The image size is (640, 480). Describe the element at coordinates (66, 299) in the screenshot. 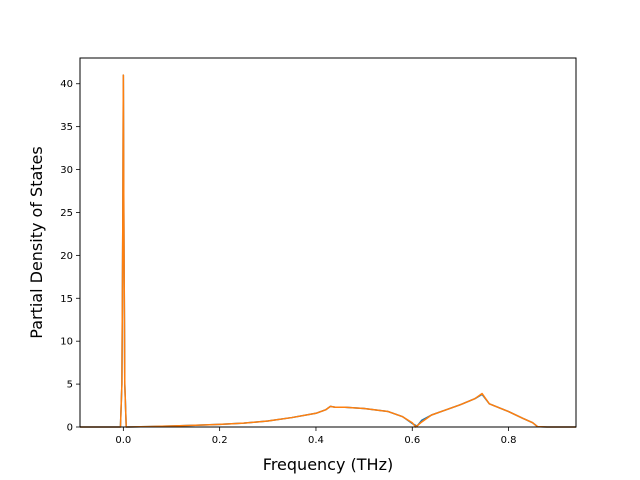

I see `y-tick-label: 15` at that location.